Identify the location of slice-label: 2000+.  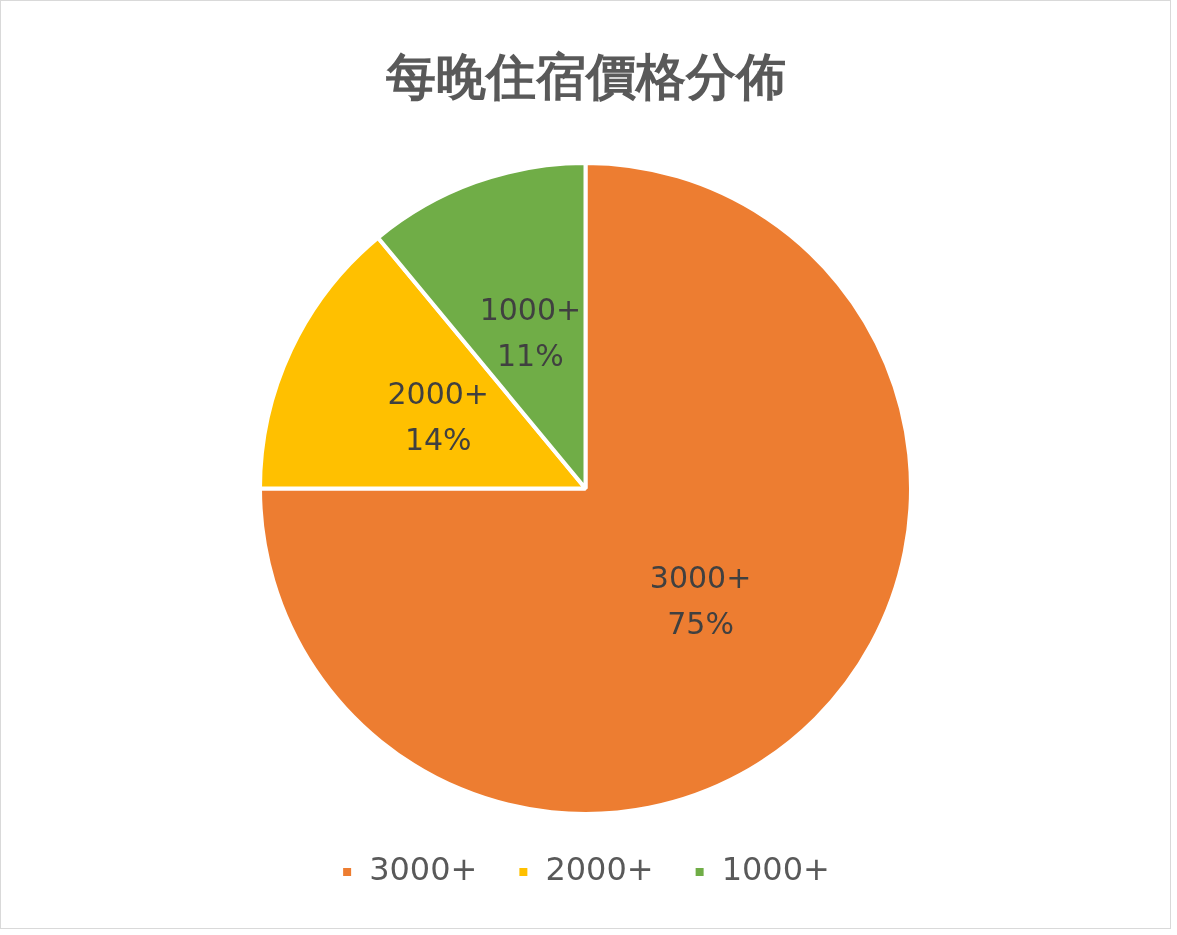
(438, 393).